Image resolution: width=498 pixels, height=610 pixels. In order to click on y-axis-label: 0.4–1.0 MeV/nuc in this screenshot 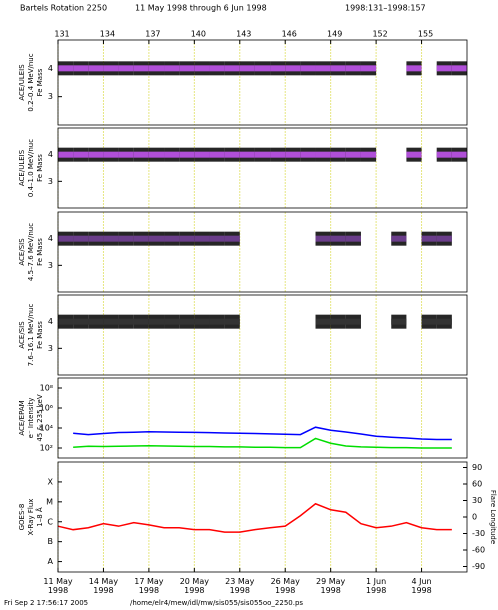, I will do `click(31, 168)`.